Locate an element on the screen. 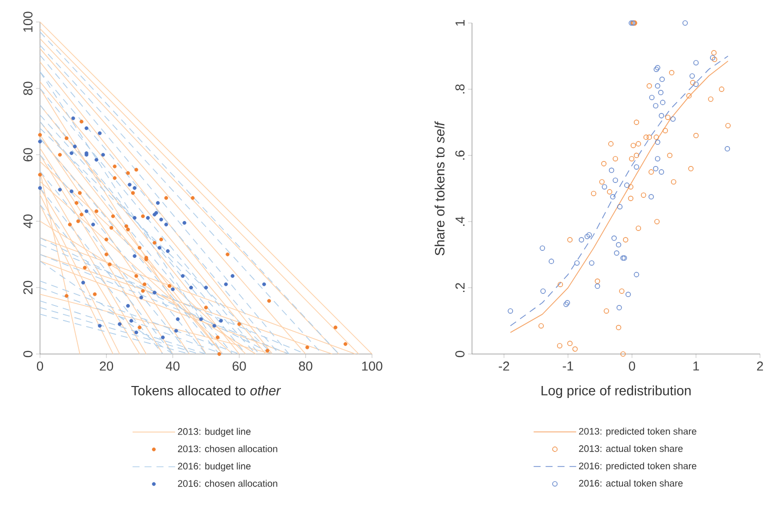 The height and width of the screenshot is (512, 772). y-tick-label: 40 is located at coordinates (27, 221).